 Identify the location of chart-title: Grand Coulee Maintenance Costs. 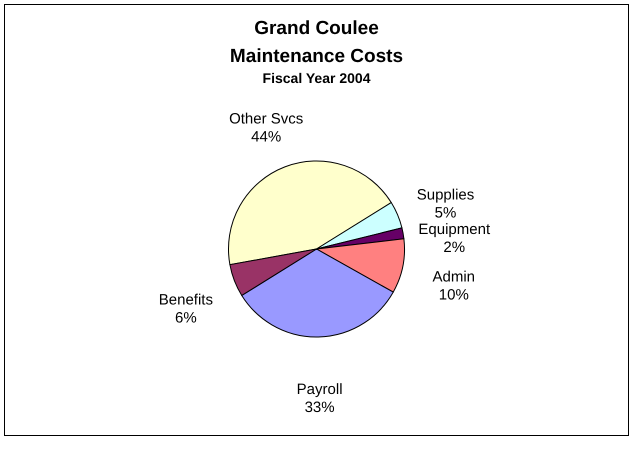
(317, 42).